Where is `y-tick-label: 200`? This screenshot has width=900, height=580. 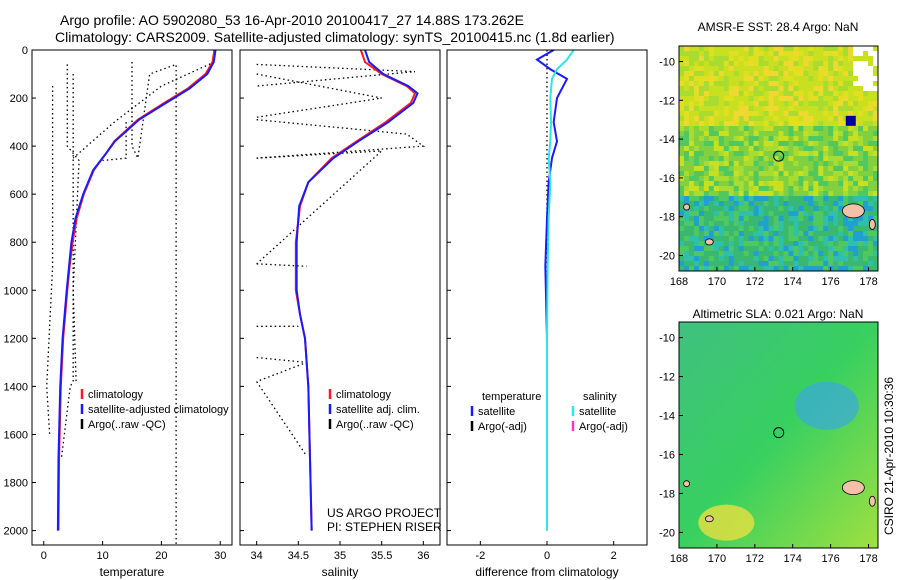 y-tick-label: 200 is located at coordinates (19, 99).